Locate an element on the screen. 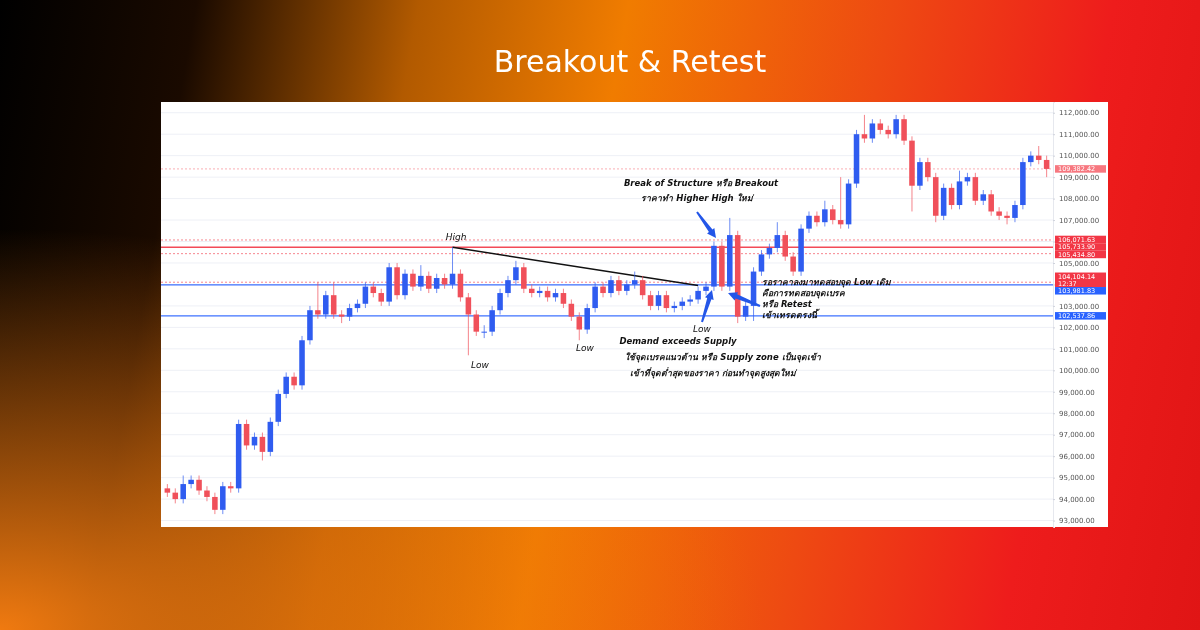 The height and width of the screenshot is (630, 1200). annotation: เข้าที่จุดต่ำสุดของราคา ก่อนทำจุดสูงสุดใหม่ is located at coordinates (714, 373).